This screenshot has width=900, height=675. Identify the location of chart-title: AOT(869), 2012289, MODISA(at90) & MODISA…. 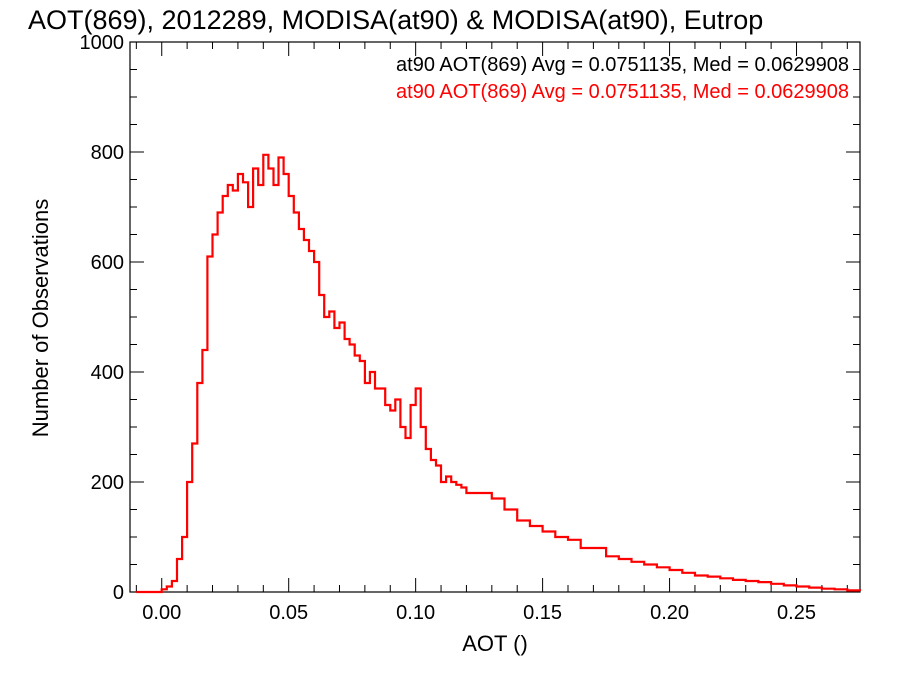
(395, 20).